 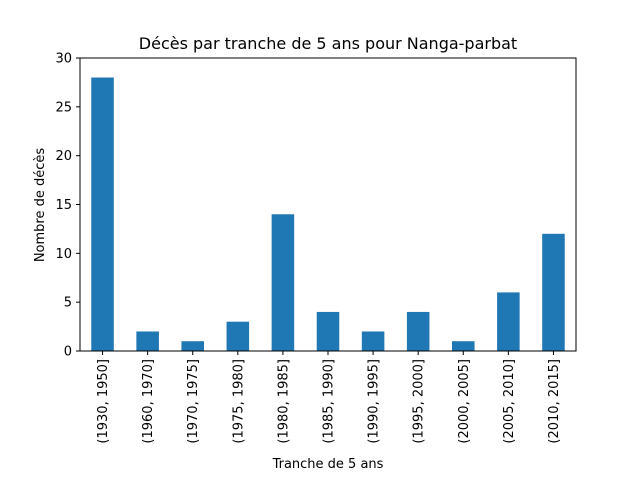 I want to click on y-tick-label: 15, so click(x=63, y=205).